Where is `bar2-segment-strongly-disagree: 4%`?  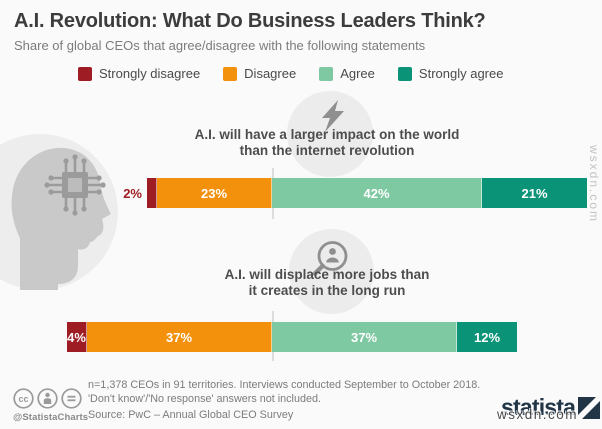 bar2-segment-strongly-disagree: 4% is located at coordinates (77, 337).